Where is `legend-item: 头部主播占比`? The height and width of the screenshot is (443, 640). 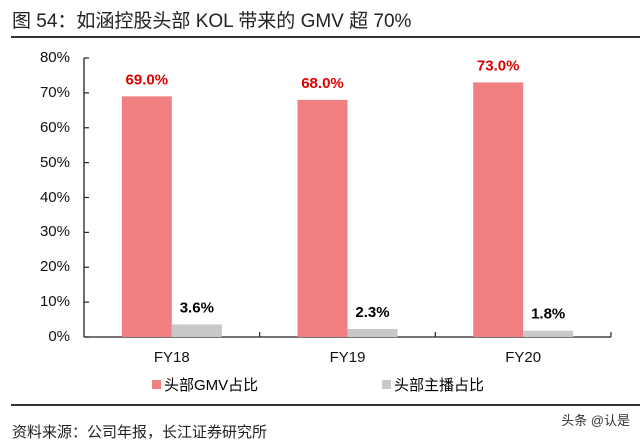 legend-item: 头部主播占比 is located at coordinates (433, 384).